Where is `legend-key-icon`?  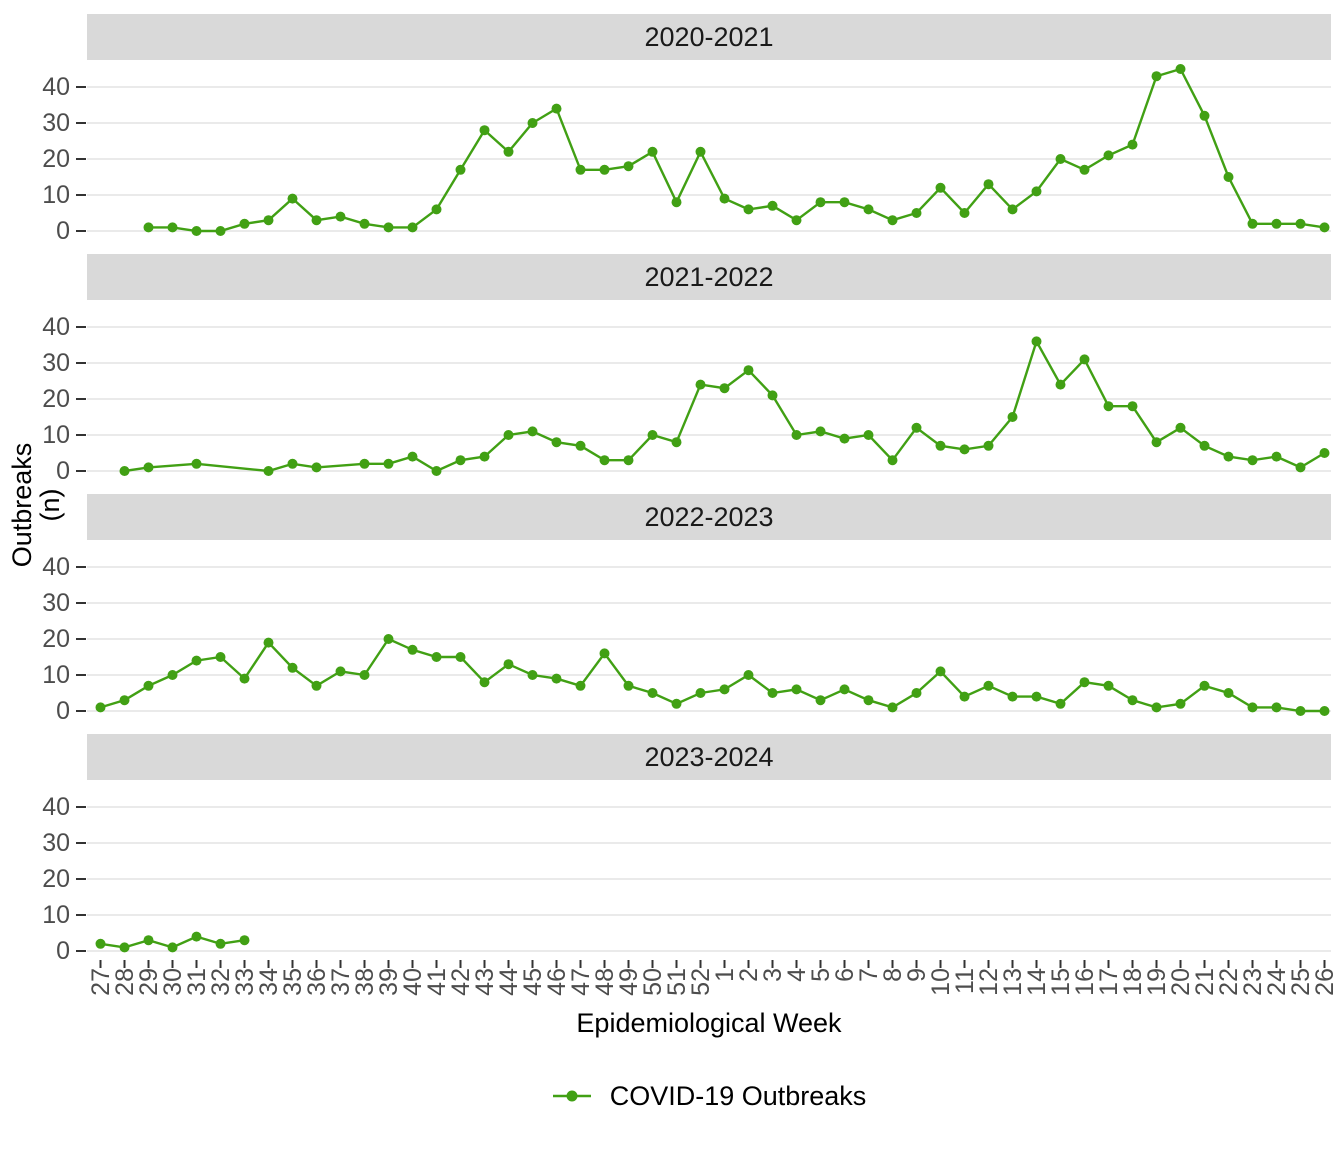
legend-key-icon is located at coordinates (571, 1096).